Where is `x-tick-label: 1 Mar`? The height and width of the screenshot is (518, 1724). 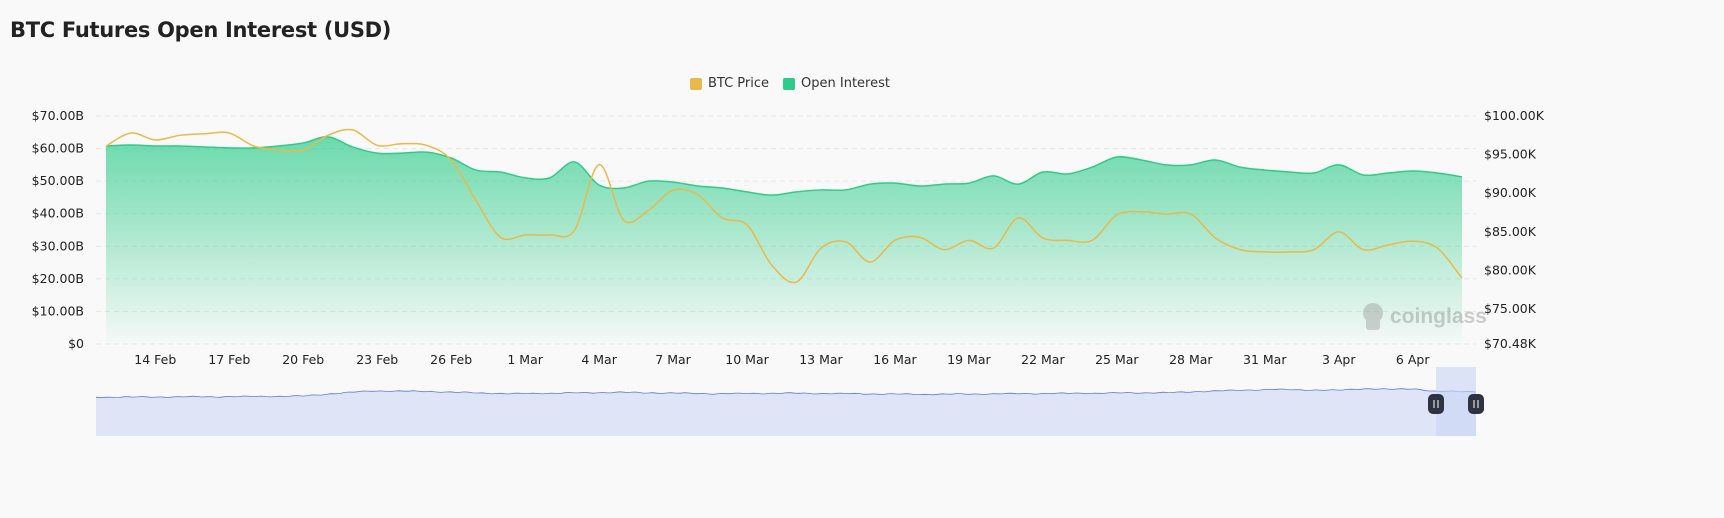
x-tick-label: 1 Mar is located at coordinates (525, 359).